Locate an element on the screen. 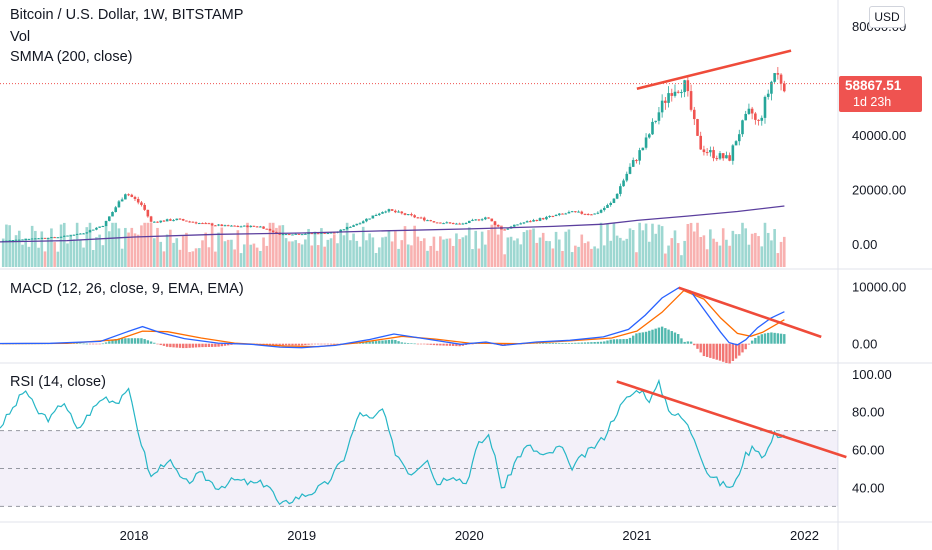 The height and width of the screenshot is (550, 932). currency-button: USD is located at coordinates (887, 17).